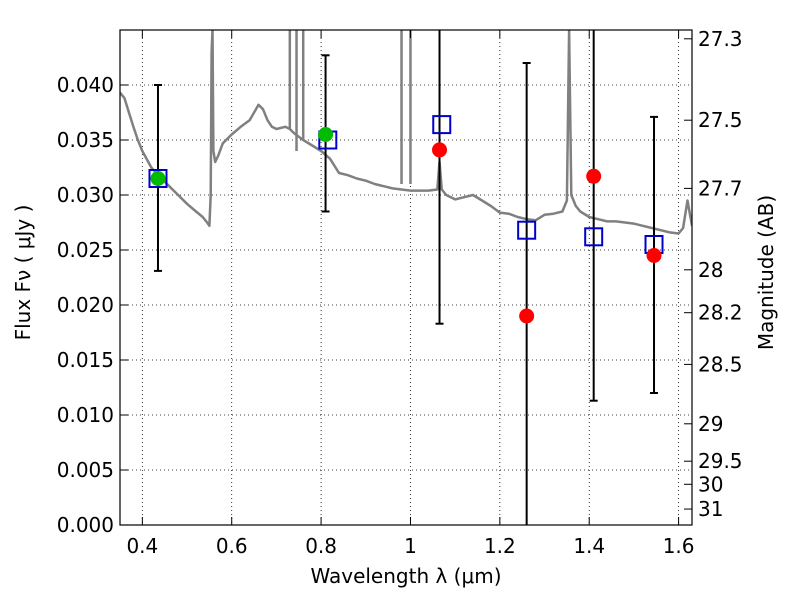 The height and width of the screenshot is (600, 800). What do you see at coordinates (85, 85) in the screenshot?
I see `y-tick-label: 0.040` at bounding box center [85, 85].